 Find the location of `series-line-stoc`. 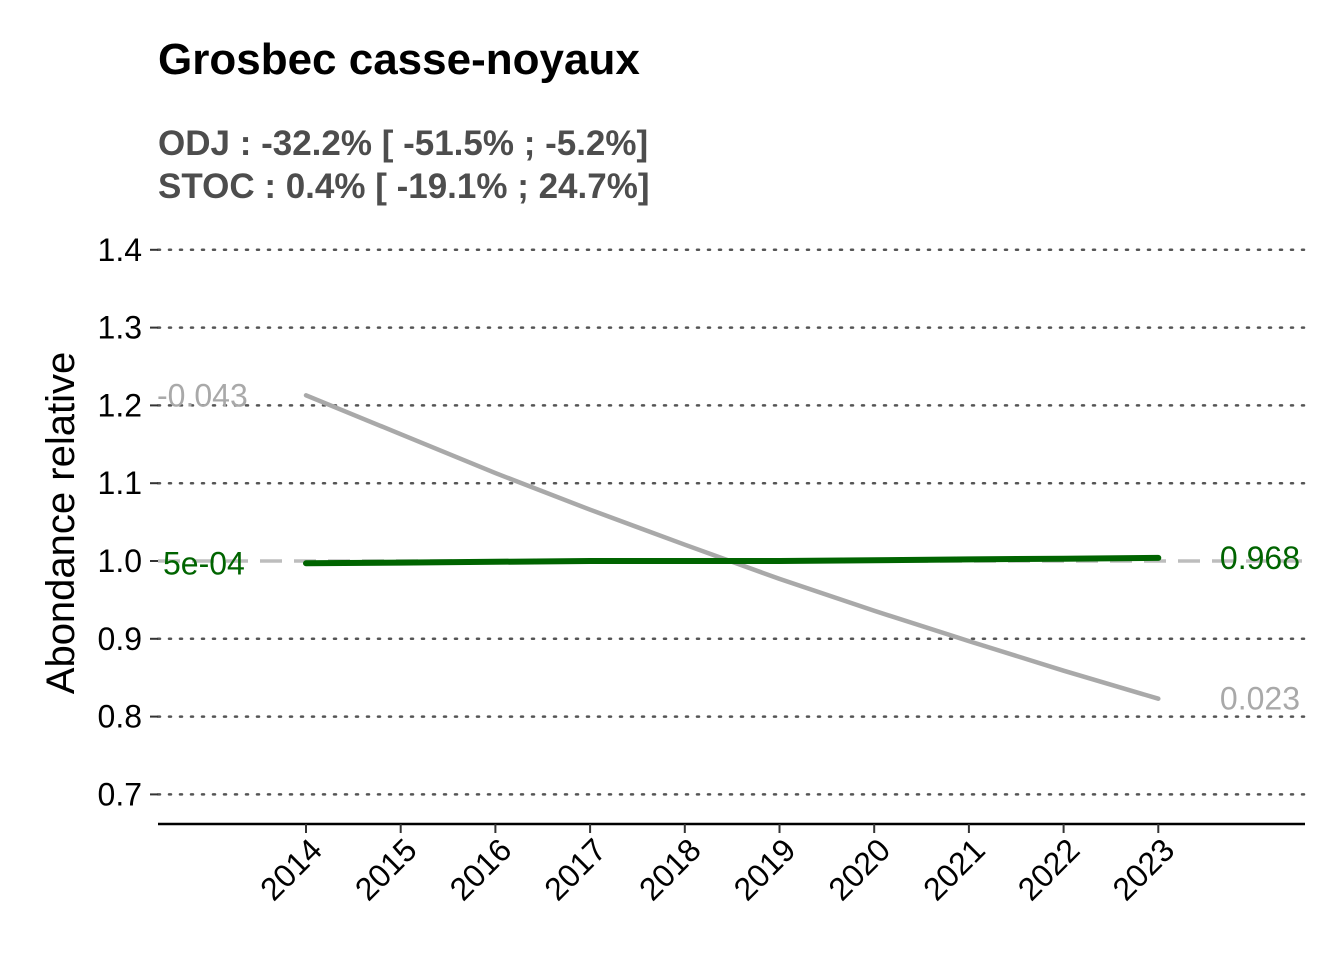

series-line-stoc is located at coordinates (732, 560).